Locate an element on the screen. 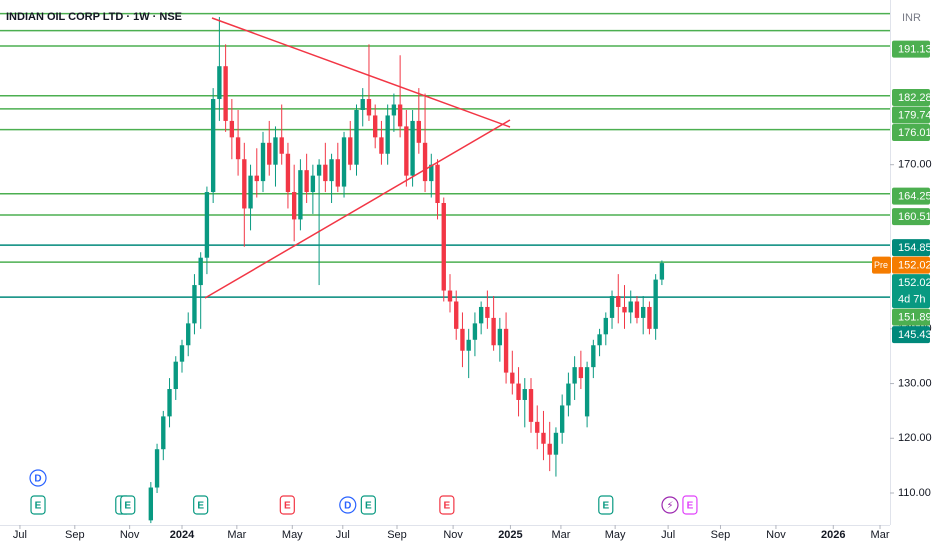  y-tick-label: 130.00 is located at coordinates (915, 383).